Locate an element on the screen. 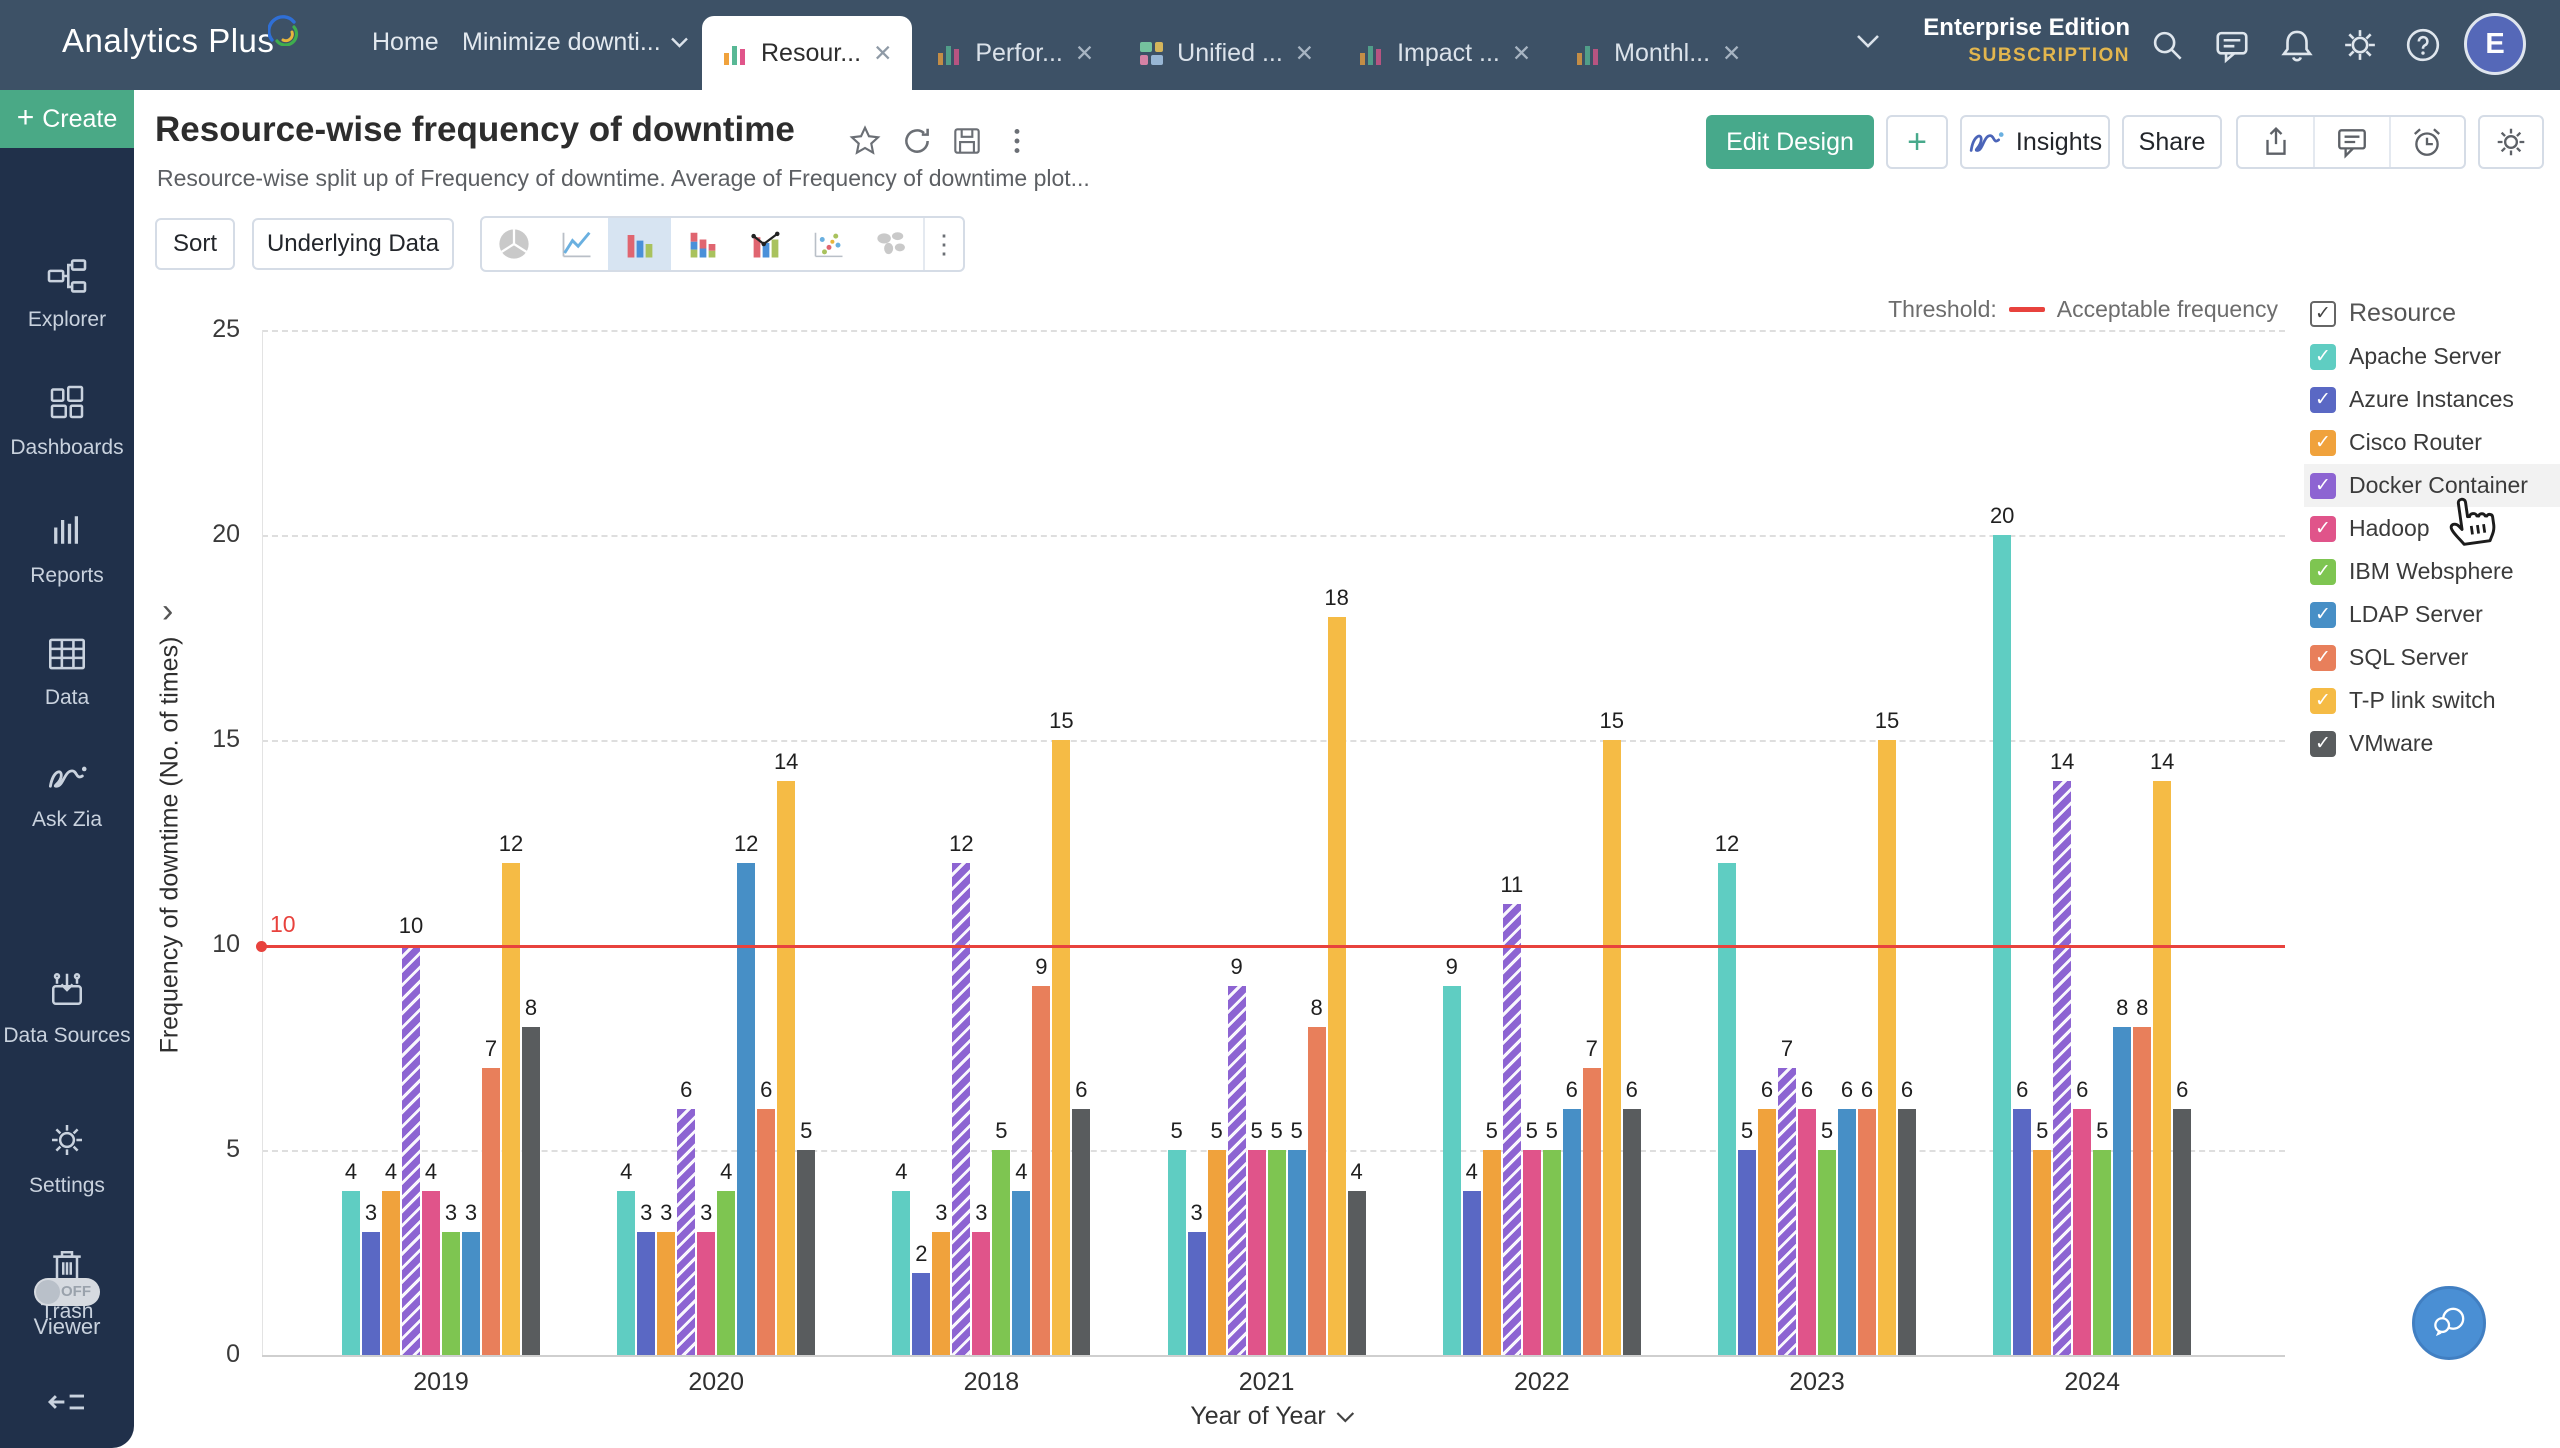 The image size is (2560, 1448). bar-docker-container: 6 is located at coordinates (686, 1216).